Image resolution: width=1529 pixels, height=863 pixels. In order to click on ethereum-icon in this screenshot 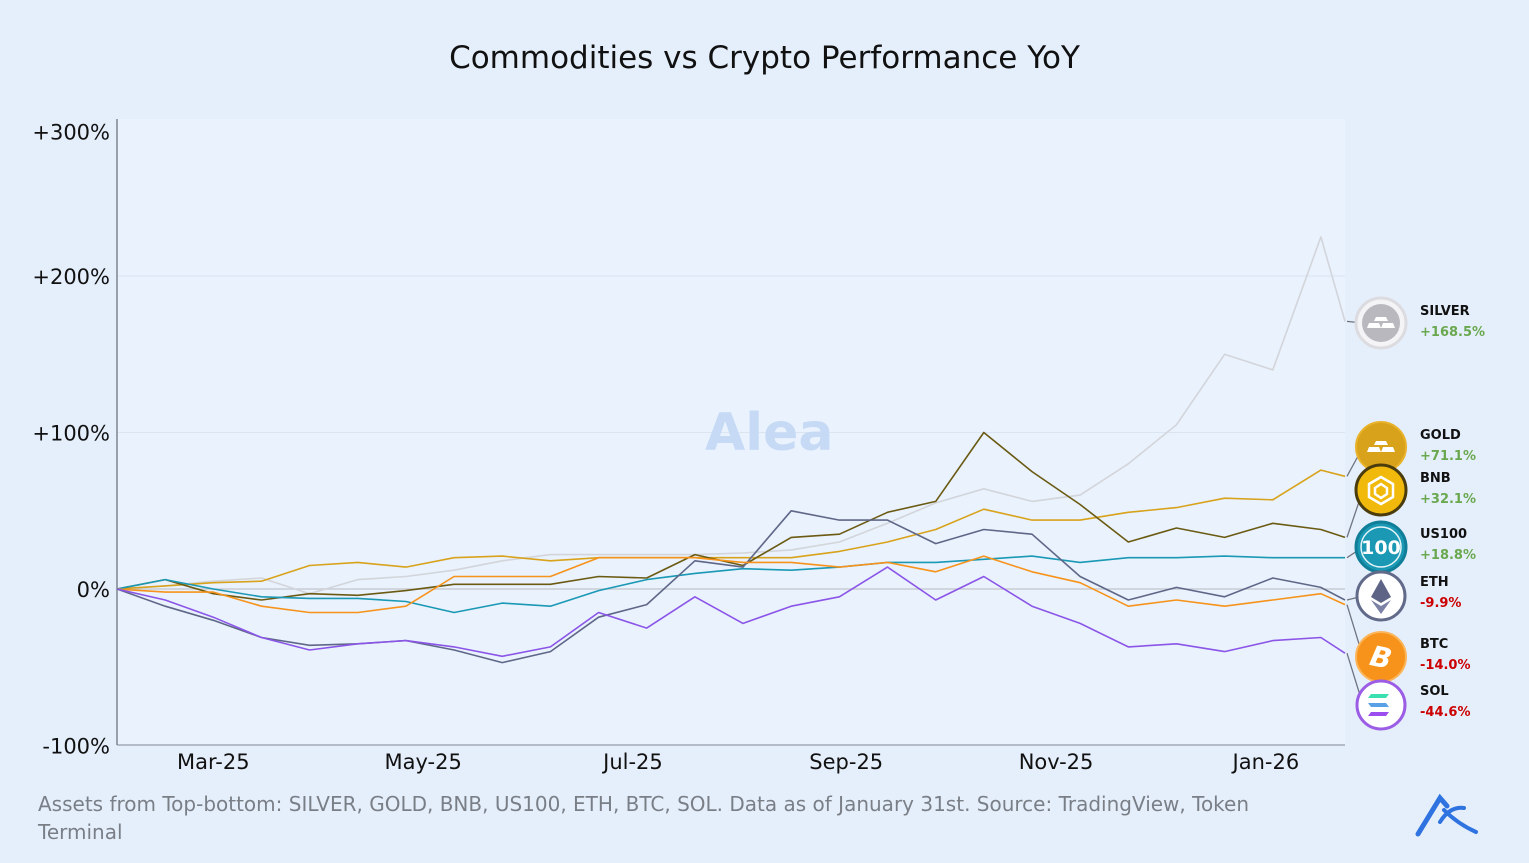, I will do `click(1381, 596)`.